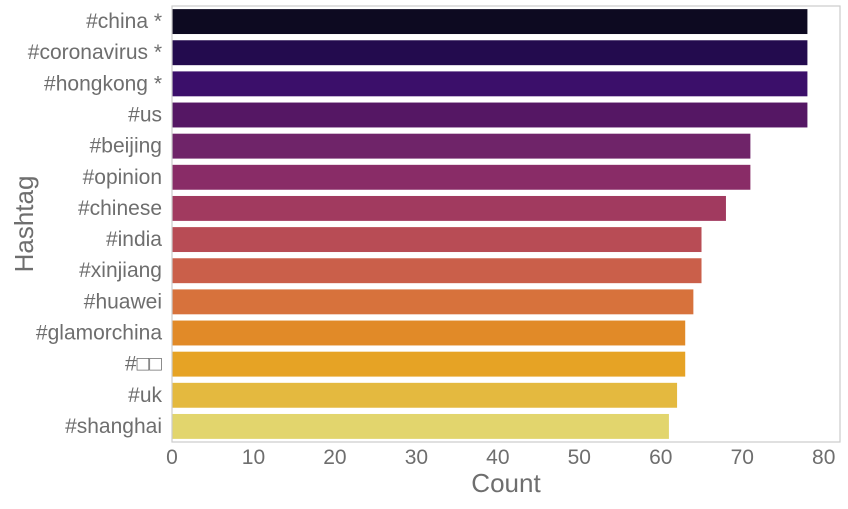  Describe the element at coordinates (113, 426) in the screenshot. I see `y-tick-label: #shanghai` at that location.